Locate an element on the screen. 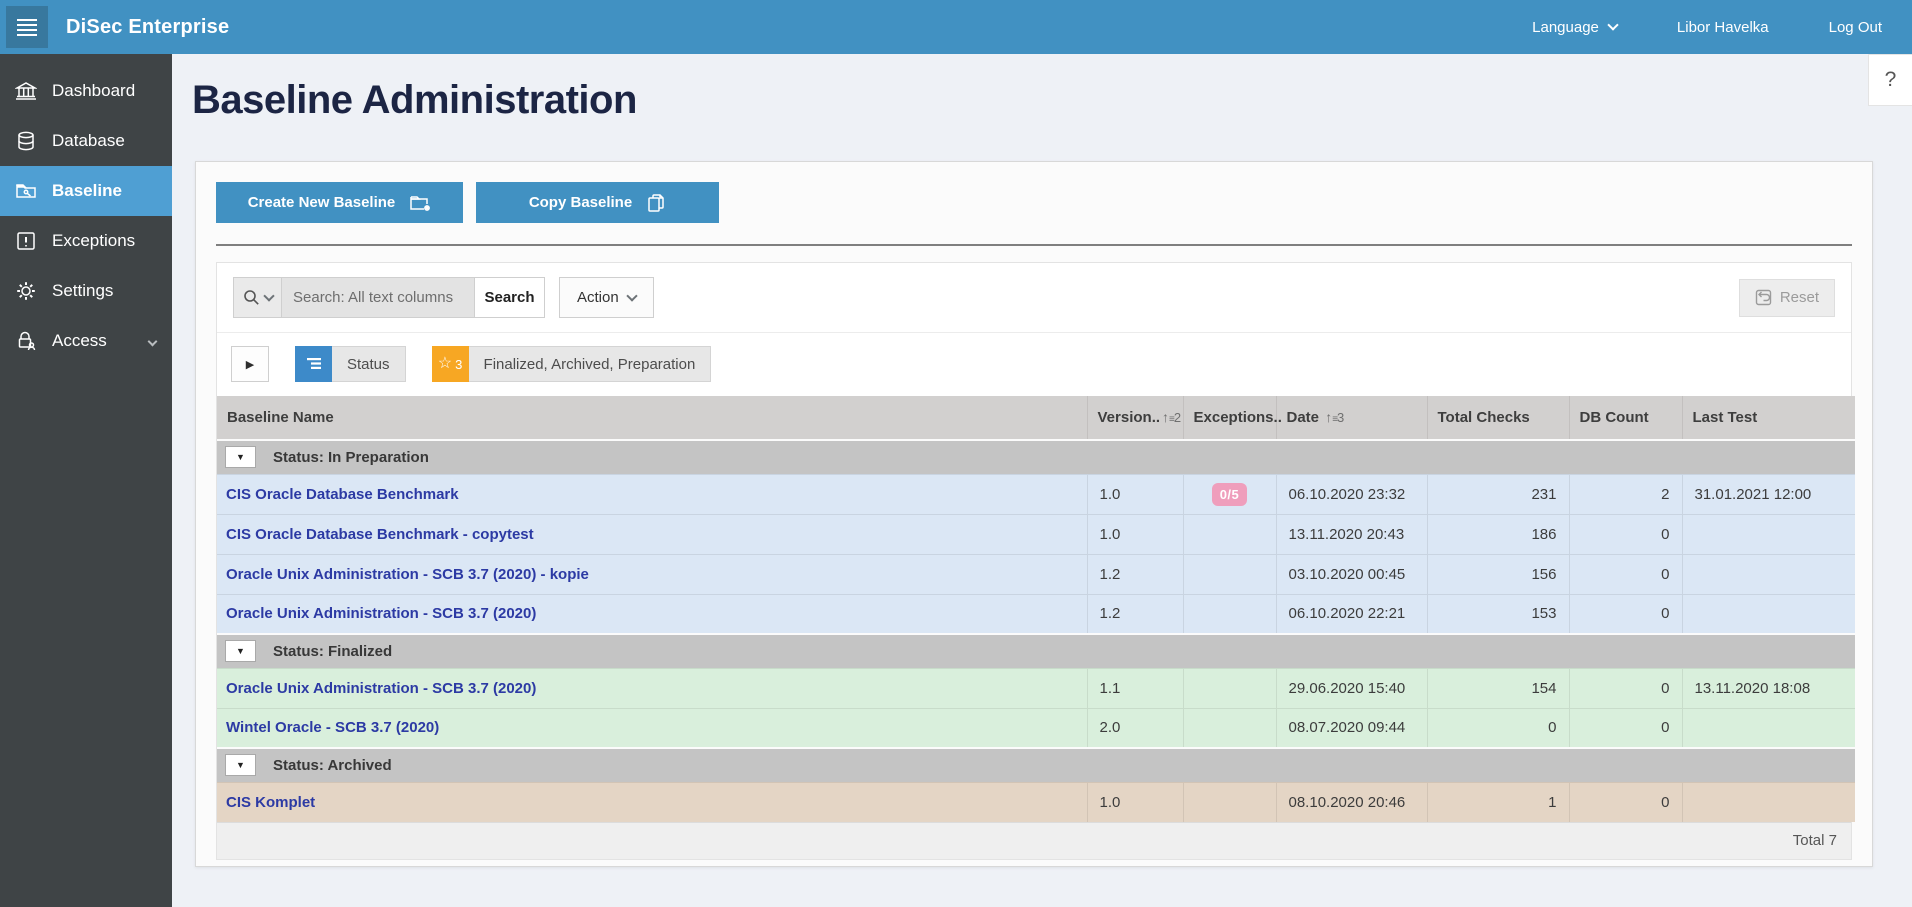 This screenshot has width=1912, height=907. baseline-link: Wintel Oracle - SCB 3.7 (2020) is located at coordinates (333, 728).